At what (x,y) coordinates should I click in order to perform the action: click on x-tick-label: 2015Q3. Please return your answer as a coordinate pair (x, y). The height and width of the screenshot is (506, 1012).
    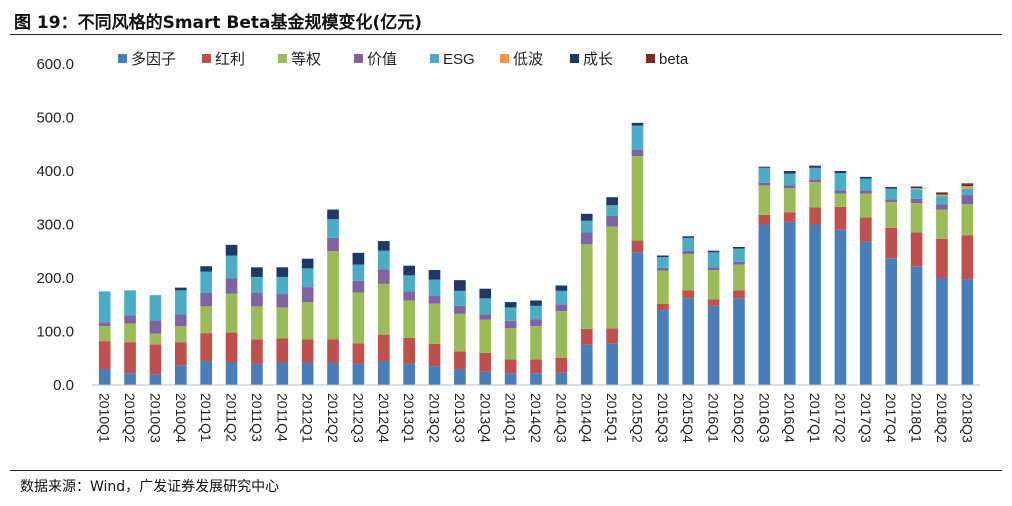
    Looking at the image, I should click on (663, 418).